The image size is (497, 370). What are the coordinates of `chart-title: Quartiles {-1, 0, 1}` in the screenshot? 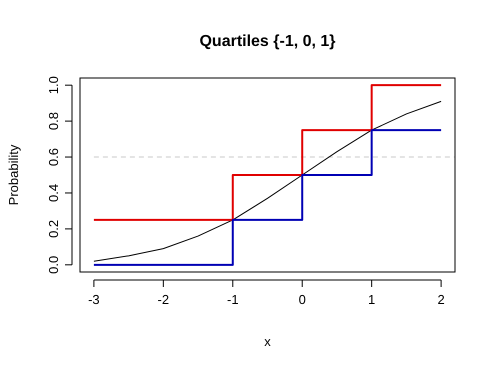 It's located at (267, 41).